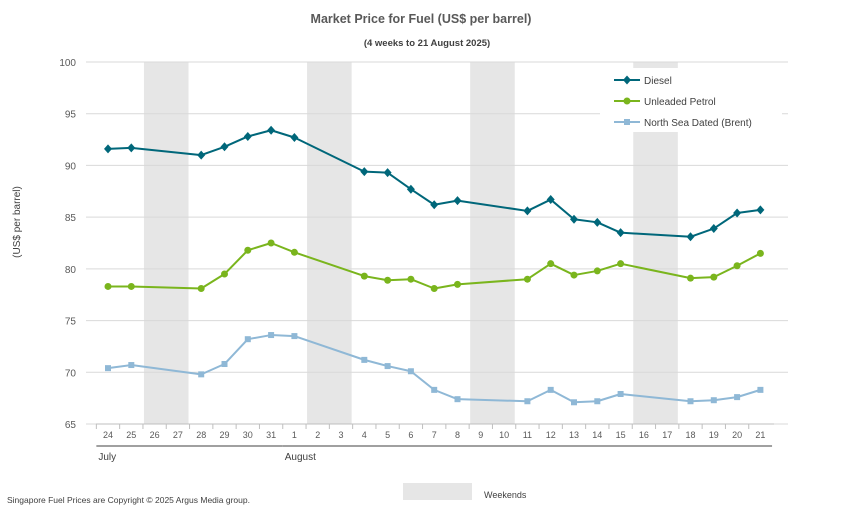 The width and height of the screenshot is (843, 516). What do you see at coordinates (658, 81) in the screenshot?
I see `legend-entry: Diesel` at bounding box center [658, 81].